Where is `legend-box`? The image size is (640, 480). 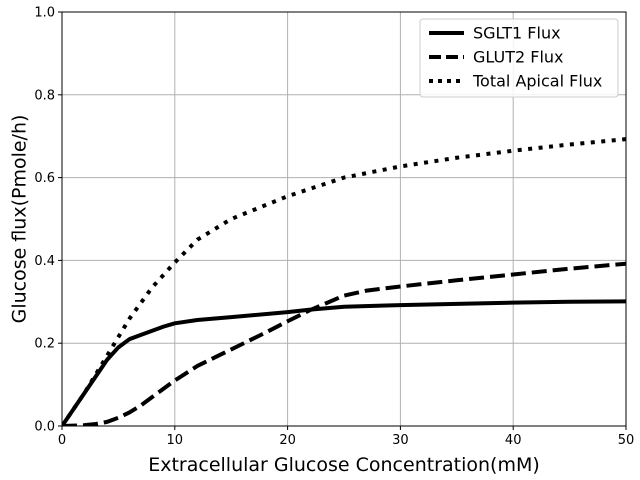 legend-box is located at coordinates (519, 58).